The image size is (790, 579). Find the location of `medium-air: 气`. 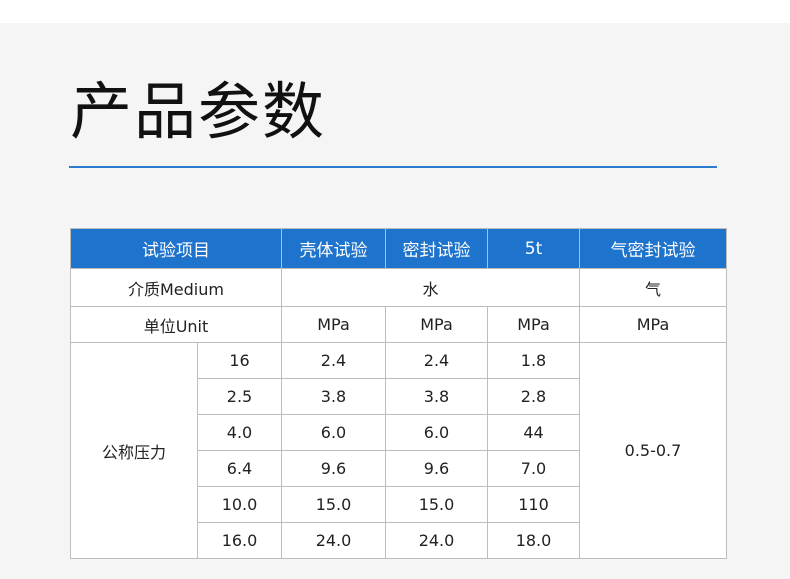

medium-air: 气 is located at coordinates (653, 287).